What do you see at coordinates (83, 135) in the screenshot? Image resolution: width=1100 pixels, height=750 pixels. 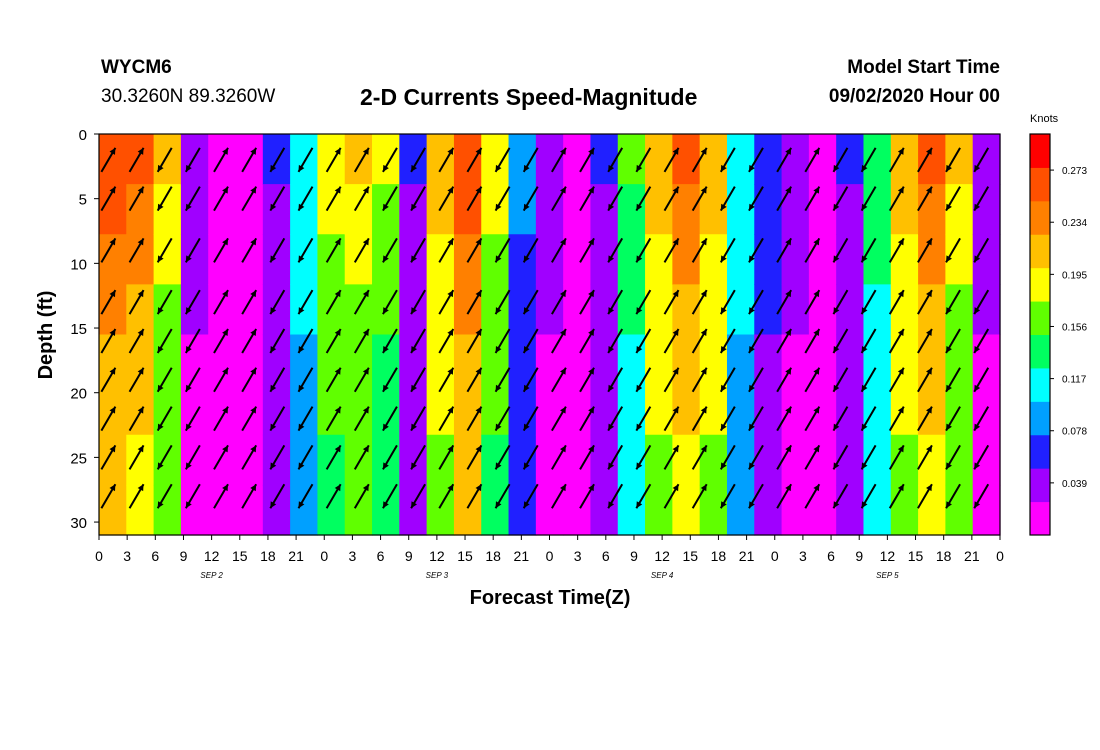 I see `y-tick-label: 0` at bounding box center [83, 135].